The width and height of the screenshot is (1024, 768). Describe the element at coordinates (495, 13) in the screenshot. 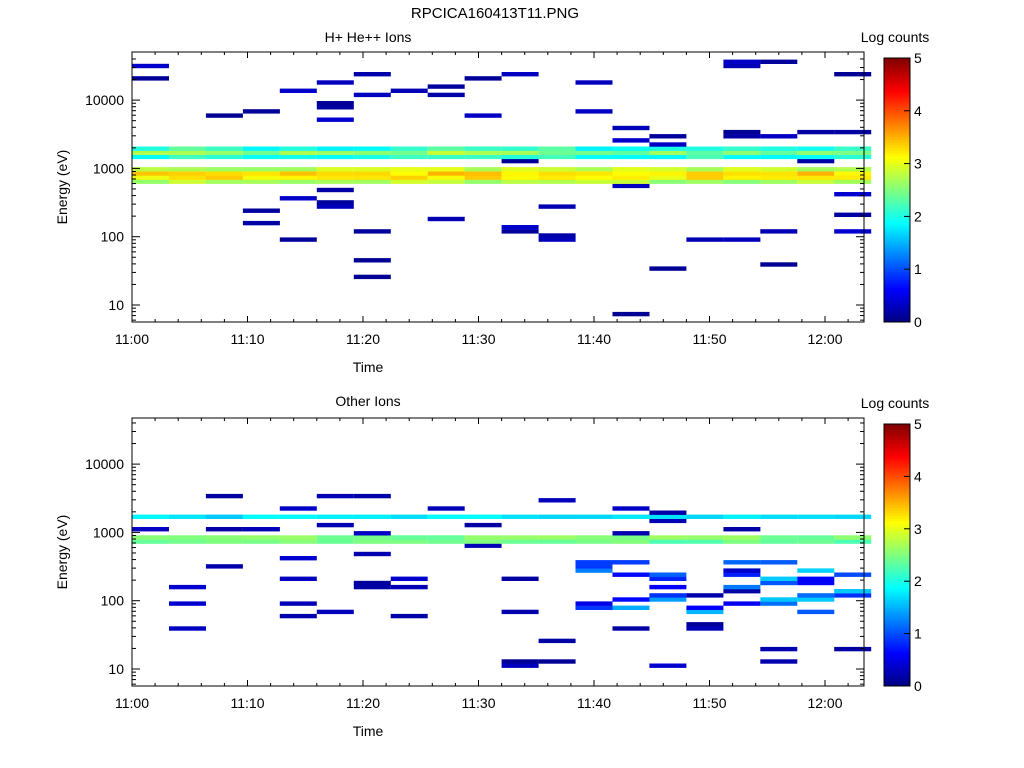

I see `page-title: RPCICA160413T11.PNG` at that location.